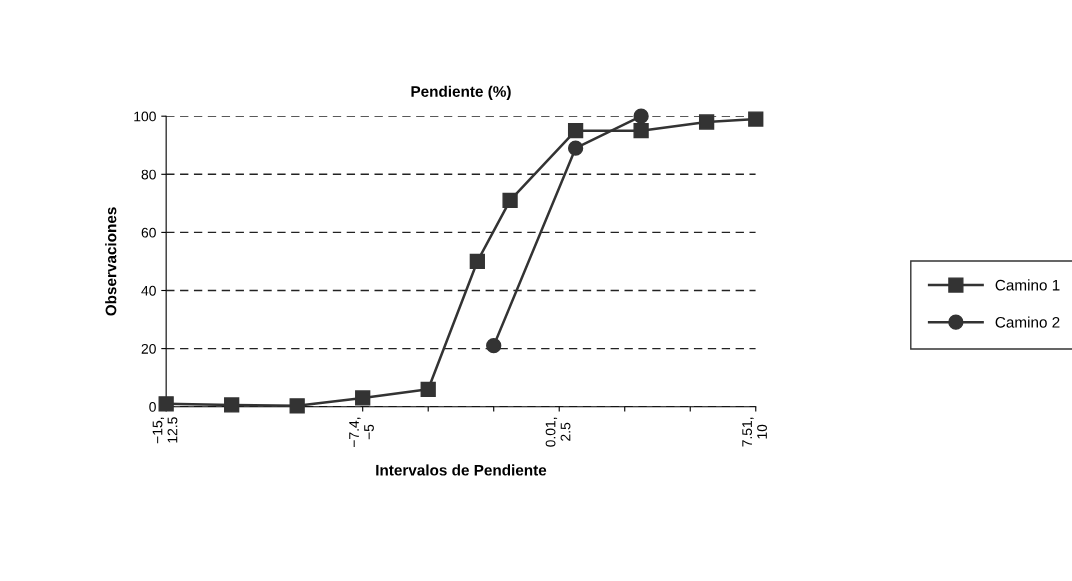 The image size is (1072, 581). What do you see at coordinates (1027, 285) in the screenshot?
I see `legend-label: Camino 1` at bounding box center [1027, 285].